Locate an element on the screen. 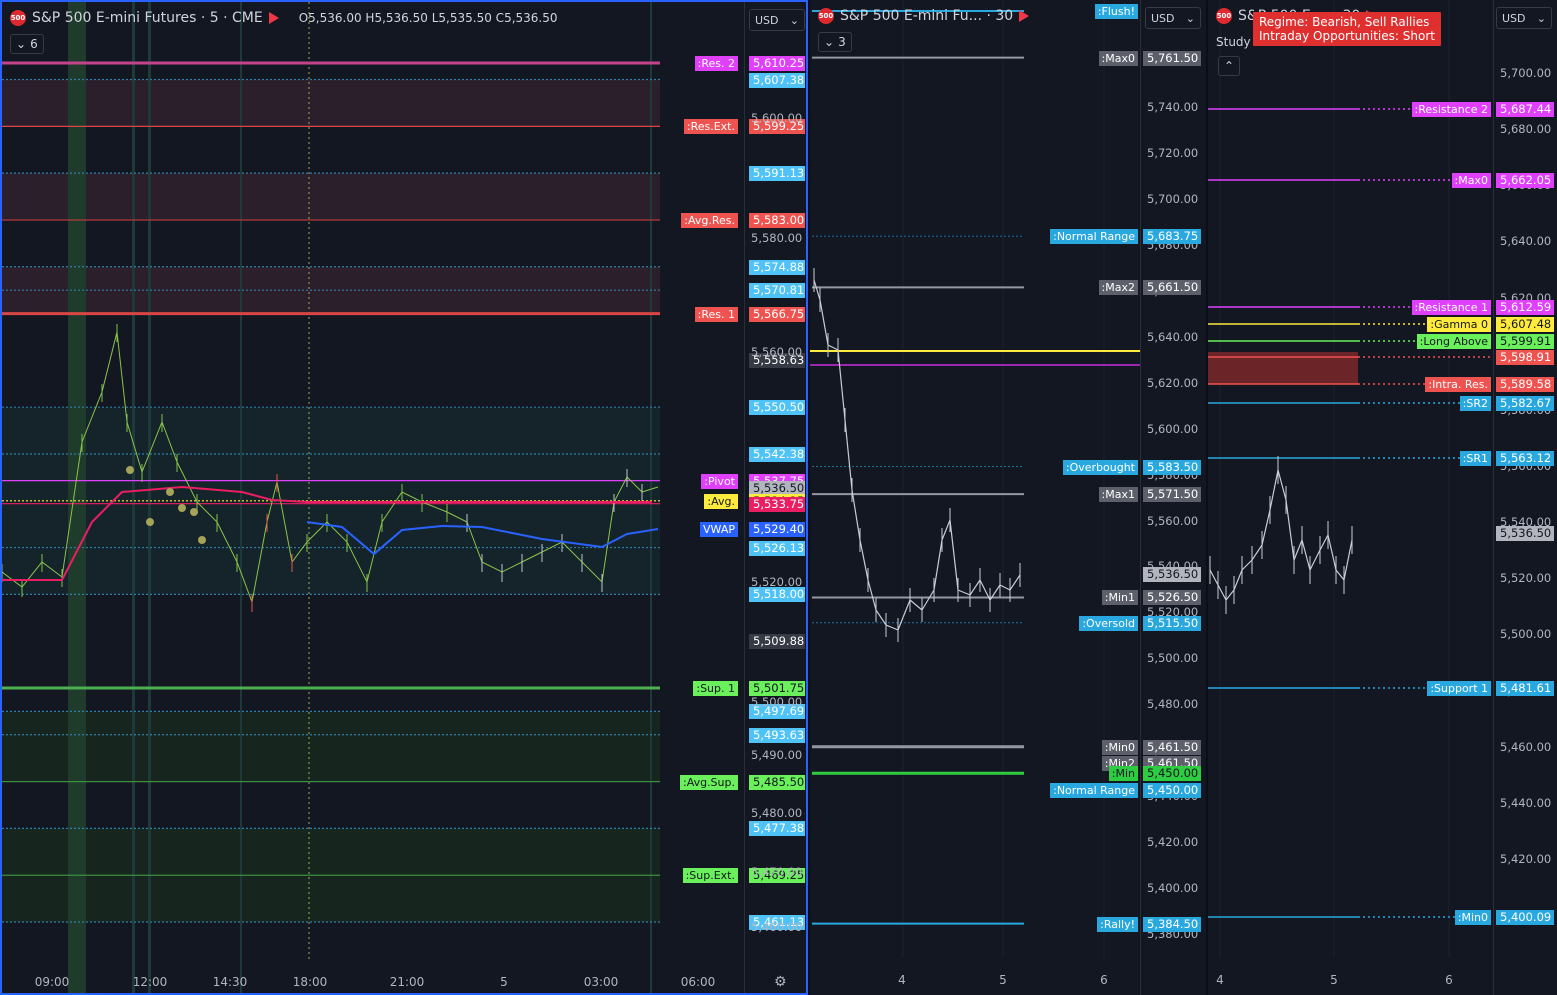  indicators-toggle: ⌄ 3 is located at coordinates (835, 42).